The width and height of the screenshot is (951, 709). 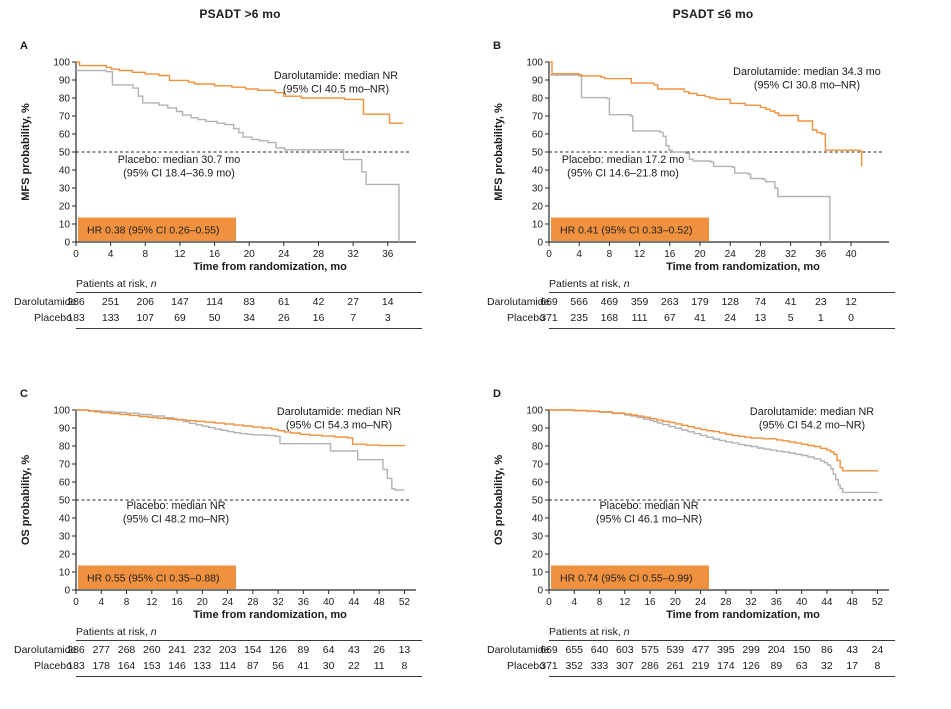 What do you see at coordinates (24, 394) in the screenshot?
I see `panel-letter-c: C` at bounding box center [24, 394].